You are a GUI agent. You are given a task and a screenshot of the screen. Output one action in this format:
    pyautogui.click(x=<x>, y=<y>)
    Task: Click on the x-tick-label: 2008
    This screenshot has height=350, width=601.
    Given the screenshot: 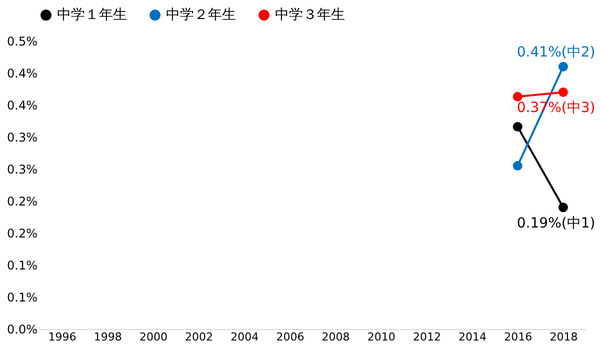 What is the action you would take?
    pyautogui.click(x=336, y=337)
    